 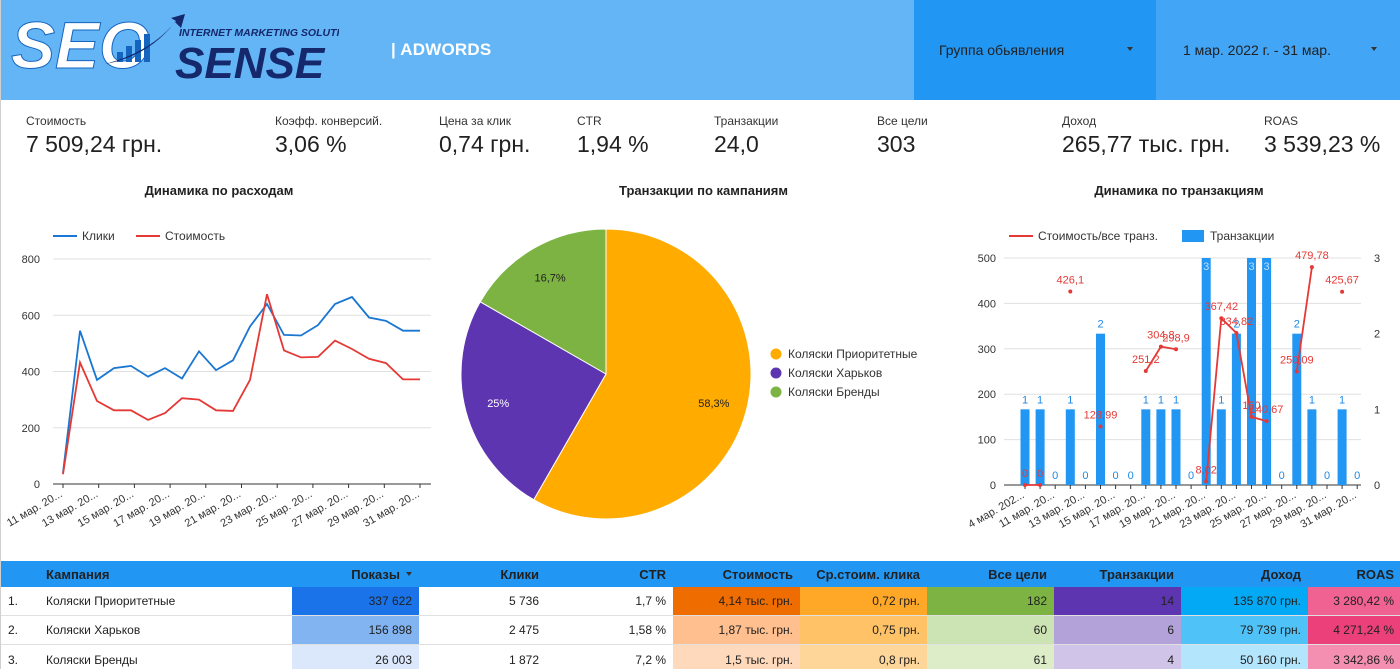 I want to click on y-tick-label: 400, so click(x=31, y=373).